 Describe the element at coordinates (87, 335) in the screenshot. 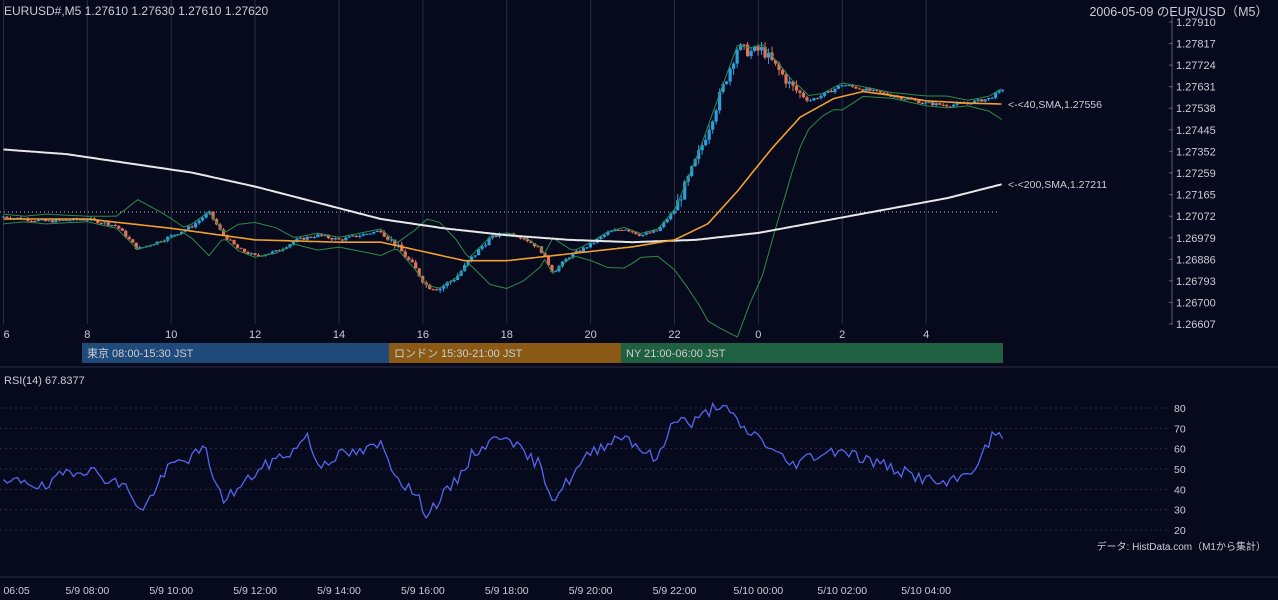

I see `hour-tick-label: 8` at that location.